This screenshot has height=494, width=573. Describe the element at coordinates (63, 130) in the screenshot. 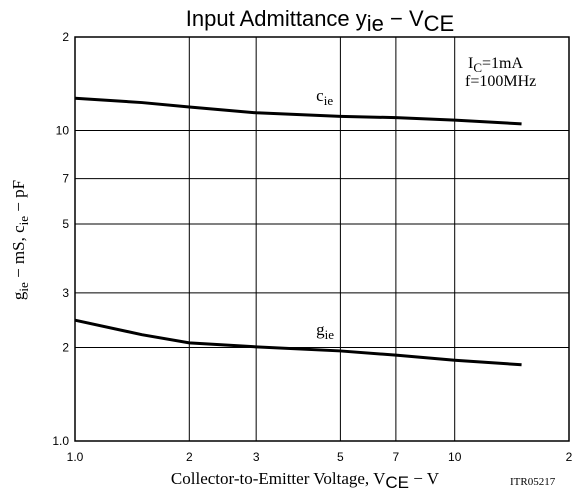

I see `y-tick-label: 10` at that location.